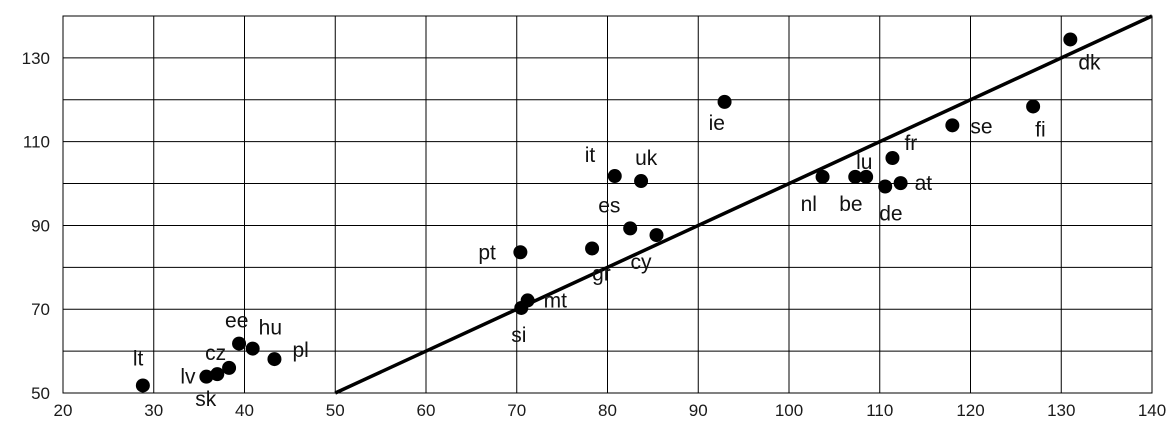 The image size is (1172, 437). What do you see at coordinates (590, 155) in the screenshot?
I see `point-label-it: it` at bounding box center [590, 155].